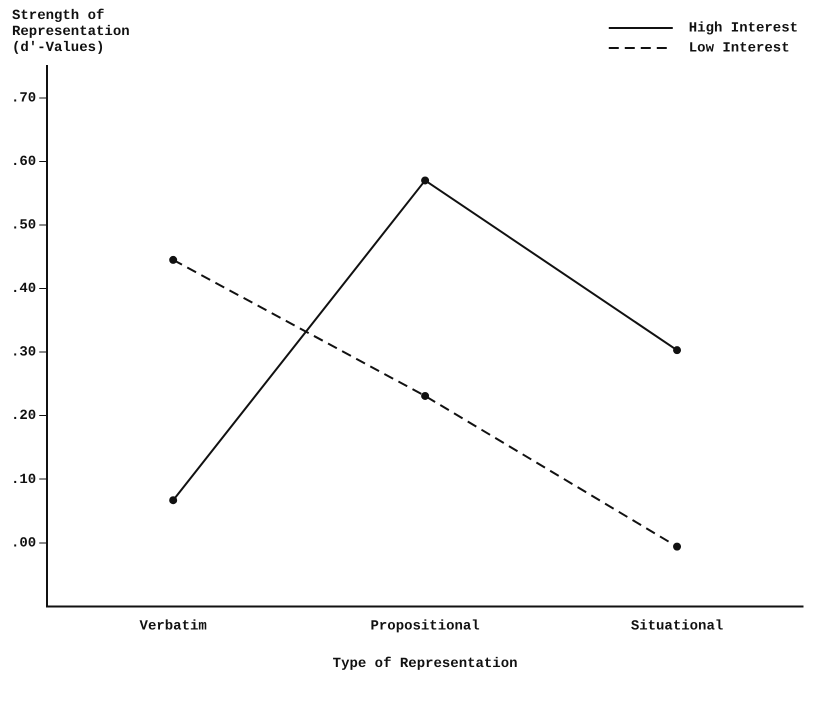  I want to click on y-tick-label: .00, so click(23, 543).